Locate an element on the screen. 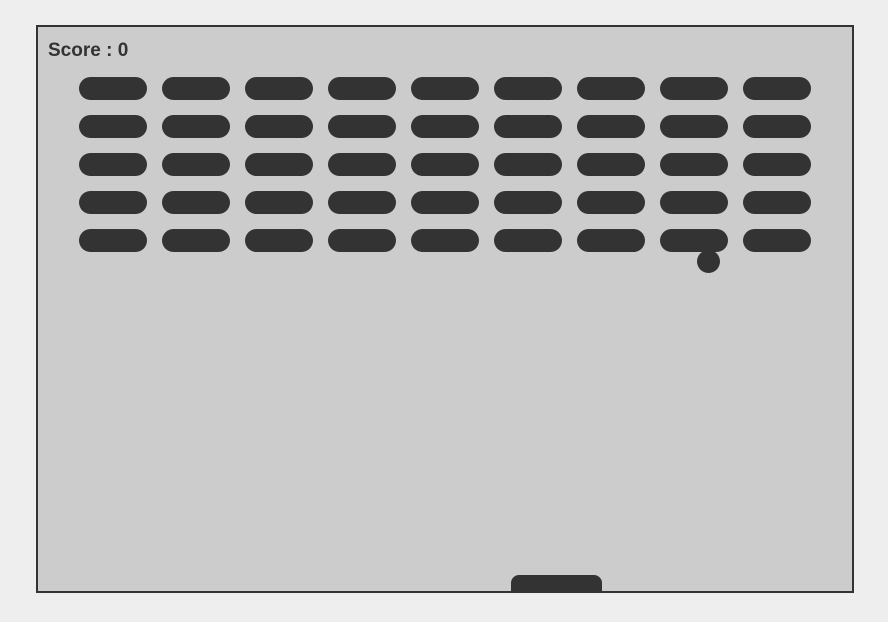 Image resolution: width=888 pixels, height=622 pixels. score-display: Score : 0 is located at coordinates (88, 51).